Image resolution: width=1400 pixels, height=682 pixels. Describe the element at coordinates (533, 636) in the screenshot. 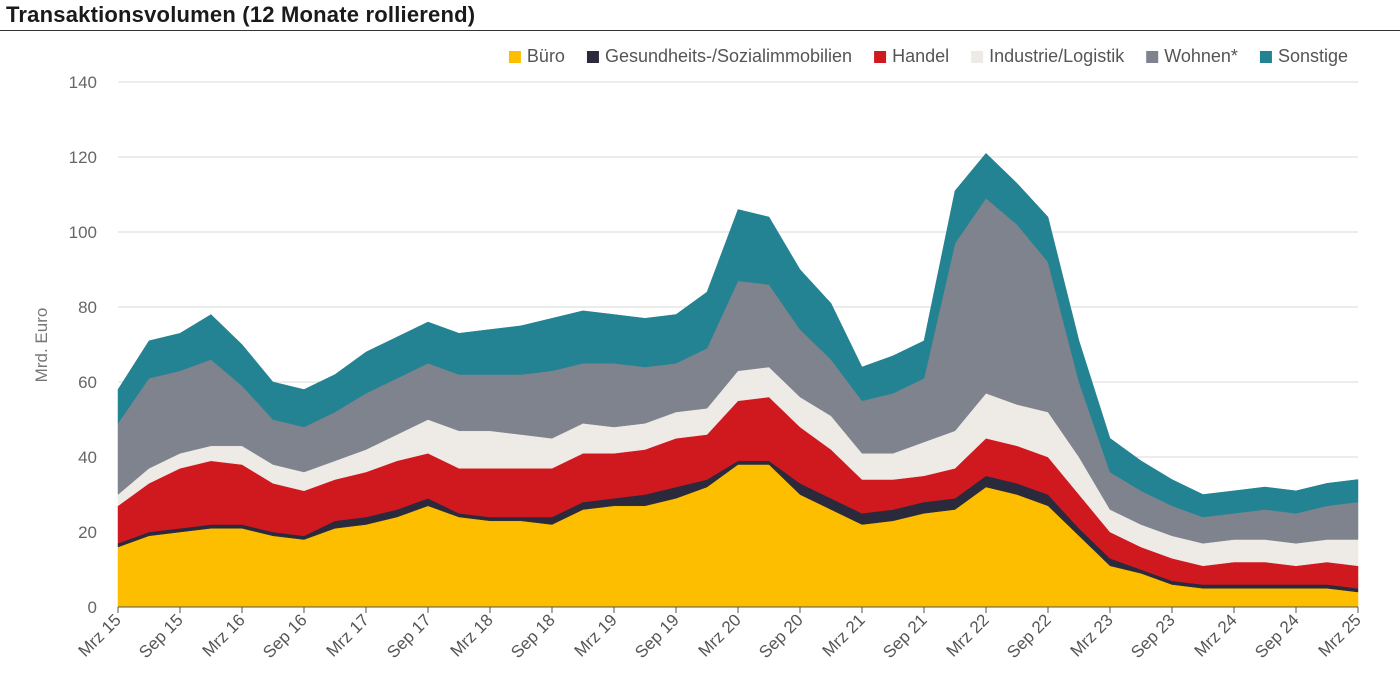

I see `x-tick-label: Sep 18` at that location.